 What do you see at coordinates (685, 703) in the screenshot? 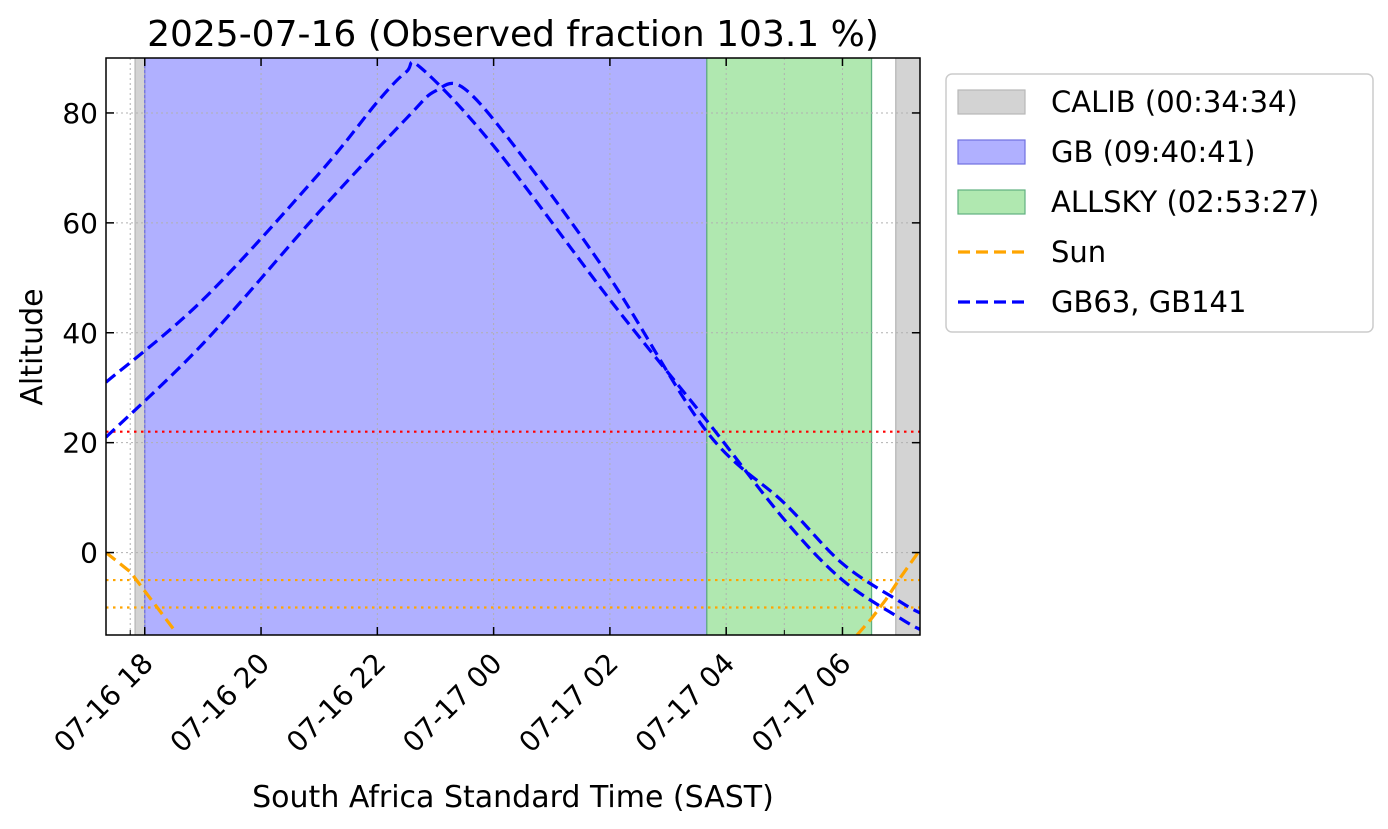
I see `x-tick-label-5: 07-17 04` at bounding box center [685, 703].